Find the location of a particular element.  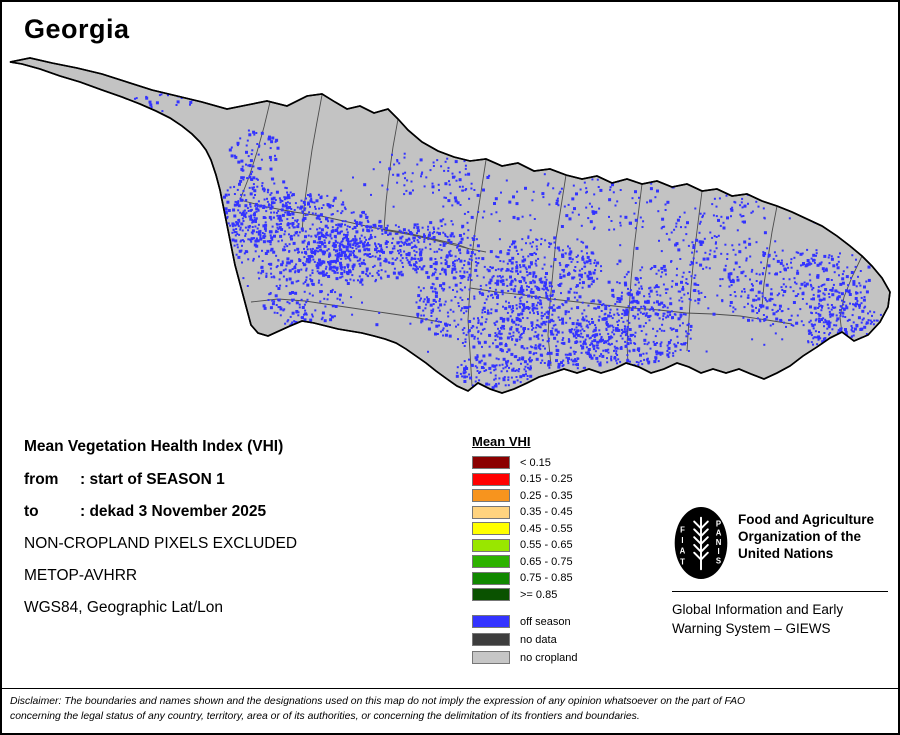

legend-label: no cropland is located at coordinates (549, 657).